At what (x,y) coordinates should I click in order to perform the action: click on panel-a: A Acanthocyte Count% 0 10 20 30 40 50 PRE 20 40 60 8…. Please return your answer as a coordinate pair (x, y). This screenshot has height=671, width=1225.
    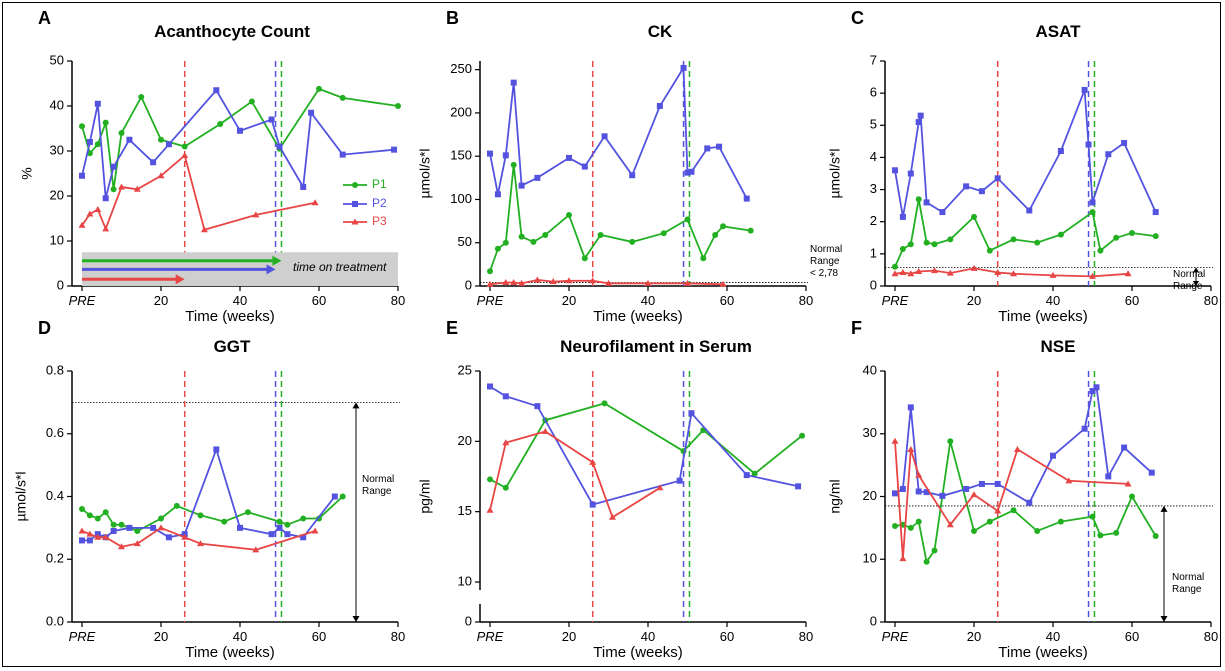
    Looking at the image, I should click on (212, 166).